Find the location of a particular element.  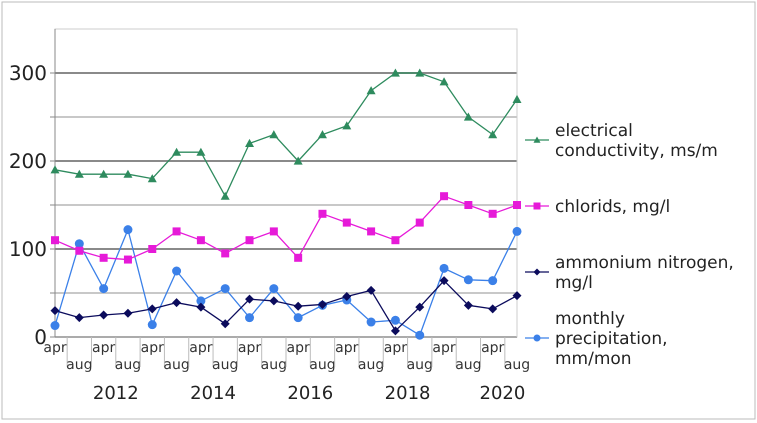

legend-label: chlorids, mg/l is located at coordinates (612, 206).